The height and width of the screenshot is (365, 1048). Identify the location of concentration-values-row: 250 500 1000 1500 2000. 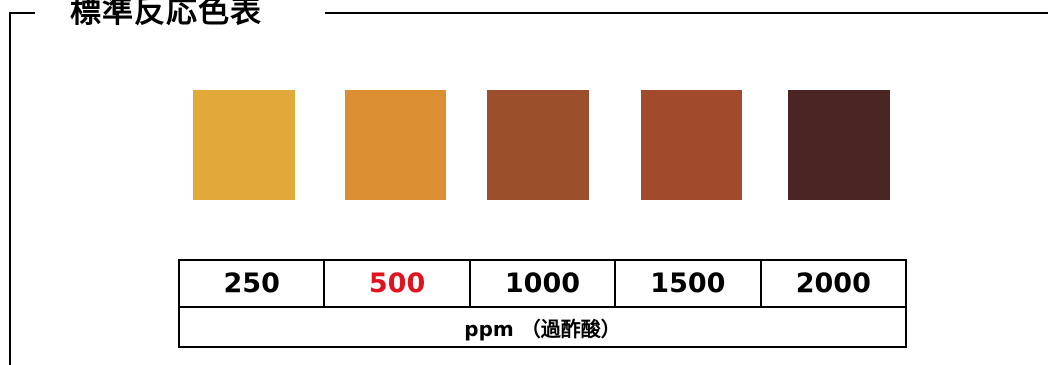
(542, 283).